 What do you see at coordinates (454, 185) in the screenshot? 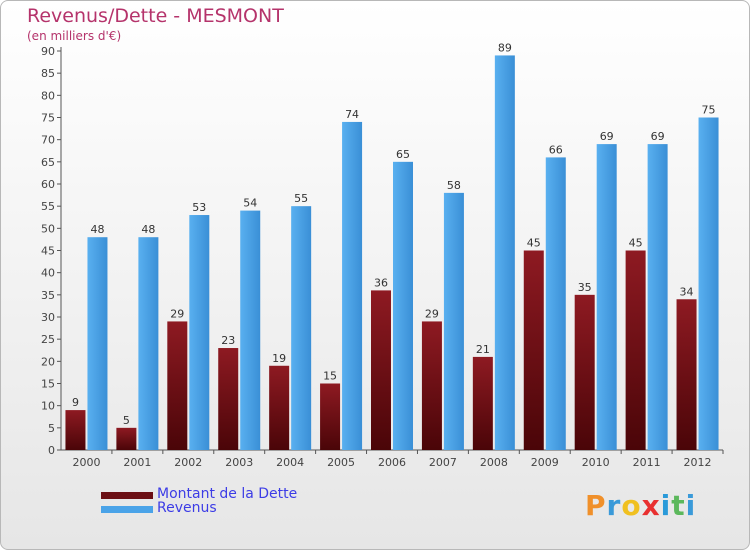
I see `data-label-revenus: 58` at bounding box center [454, 185].